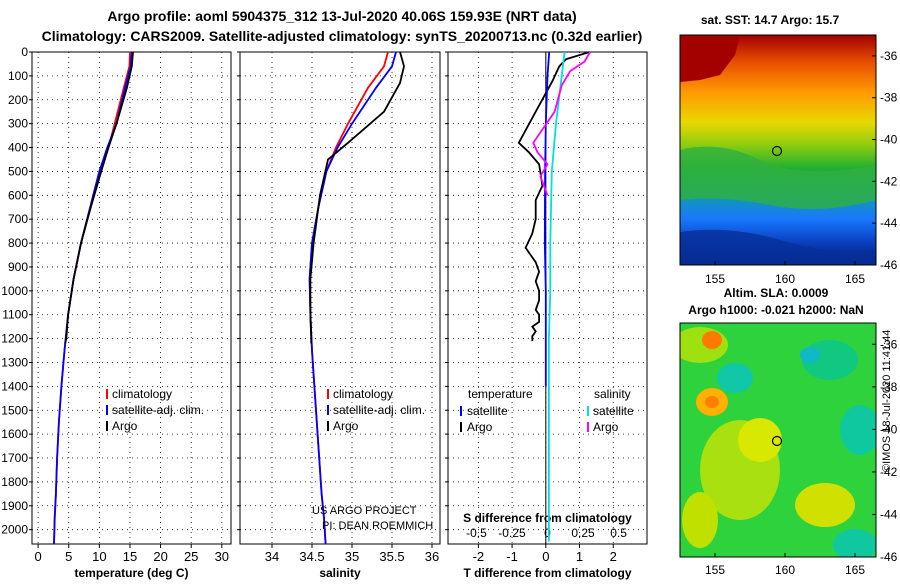 This screenshot has height=585, width=900. I want to click on legend-label-t-argo: Argo, so click(480, 427).